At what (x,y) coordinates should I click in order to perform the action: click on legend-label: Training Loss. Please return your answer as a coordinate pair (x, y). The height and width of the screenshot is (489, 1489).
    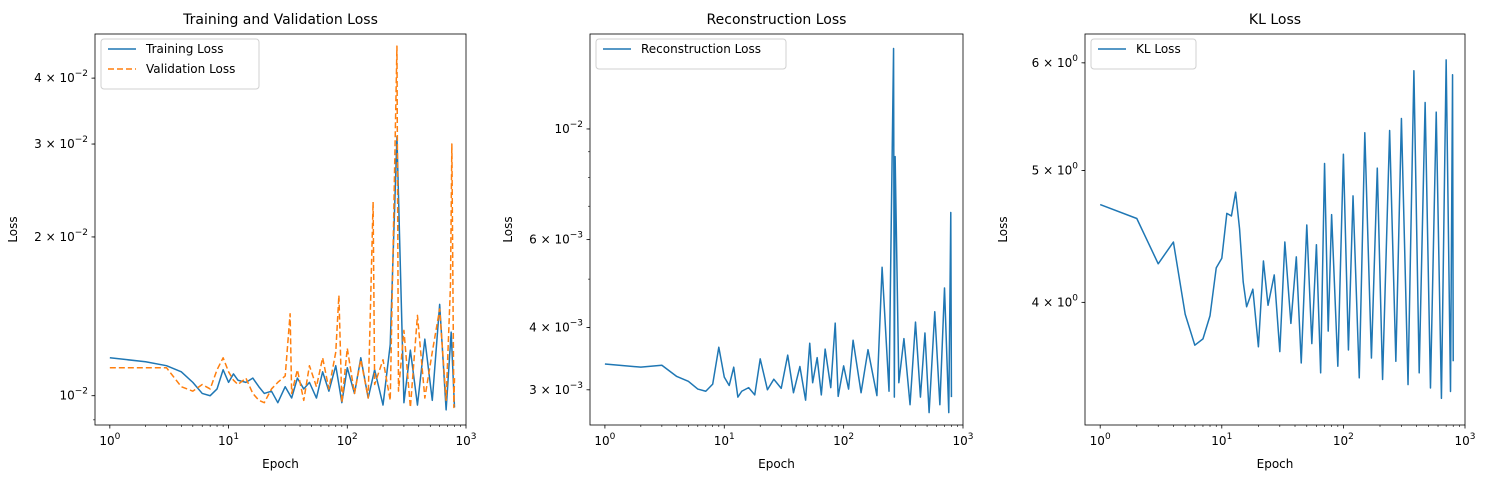
    Looking at the image, I should click on (184, 49).